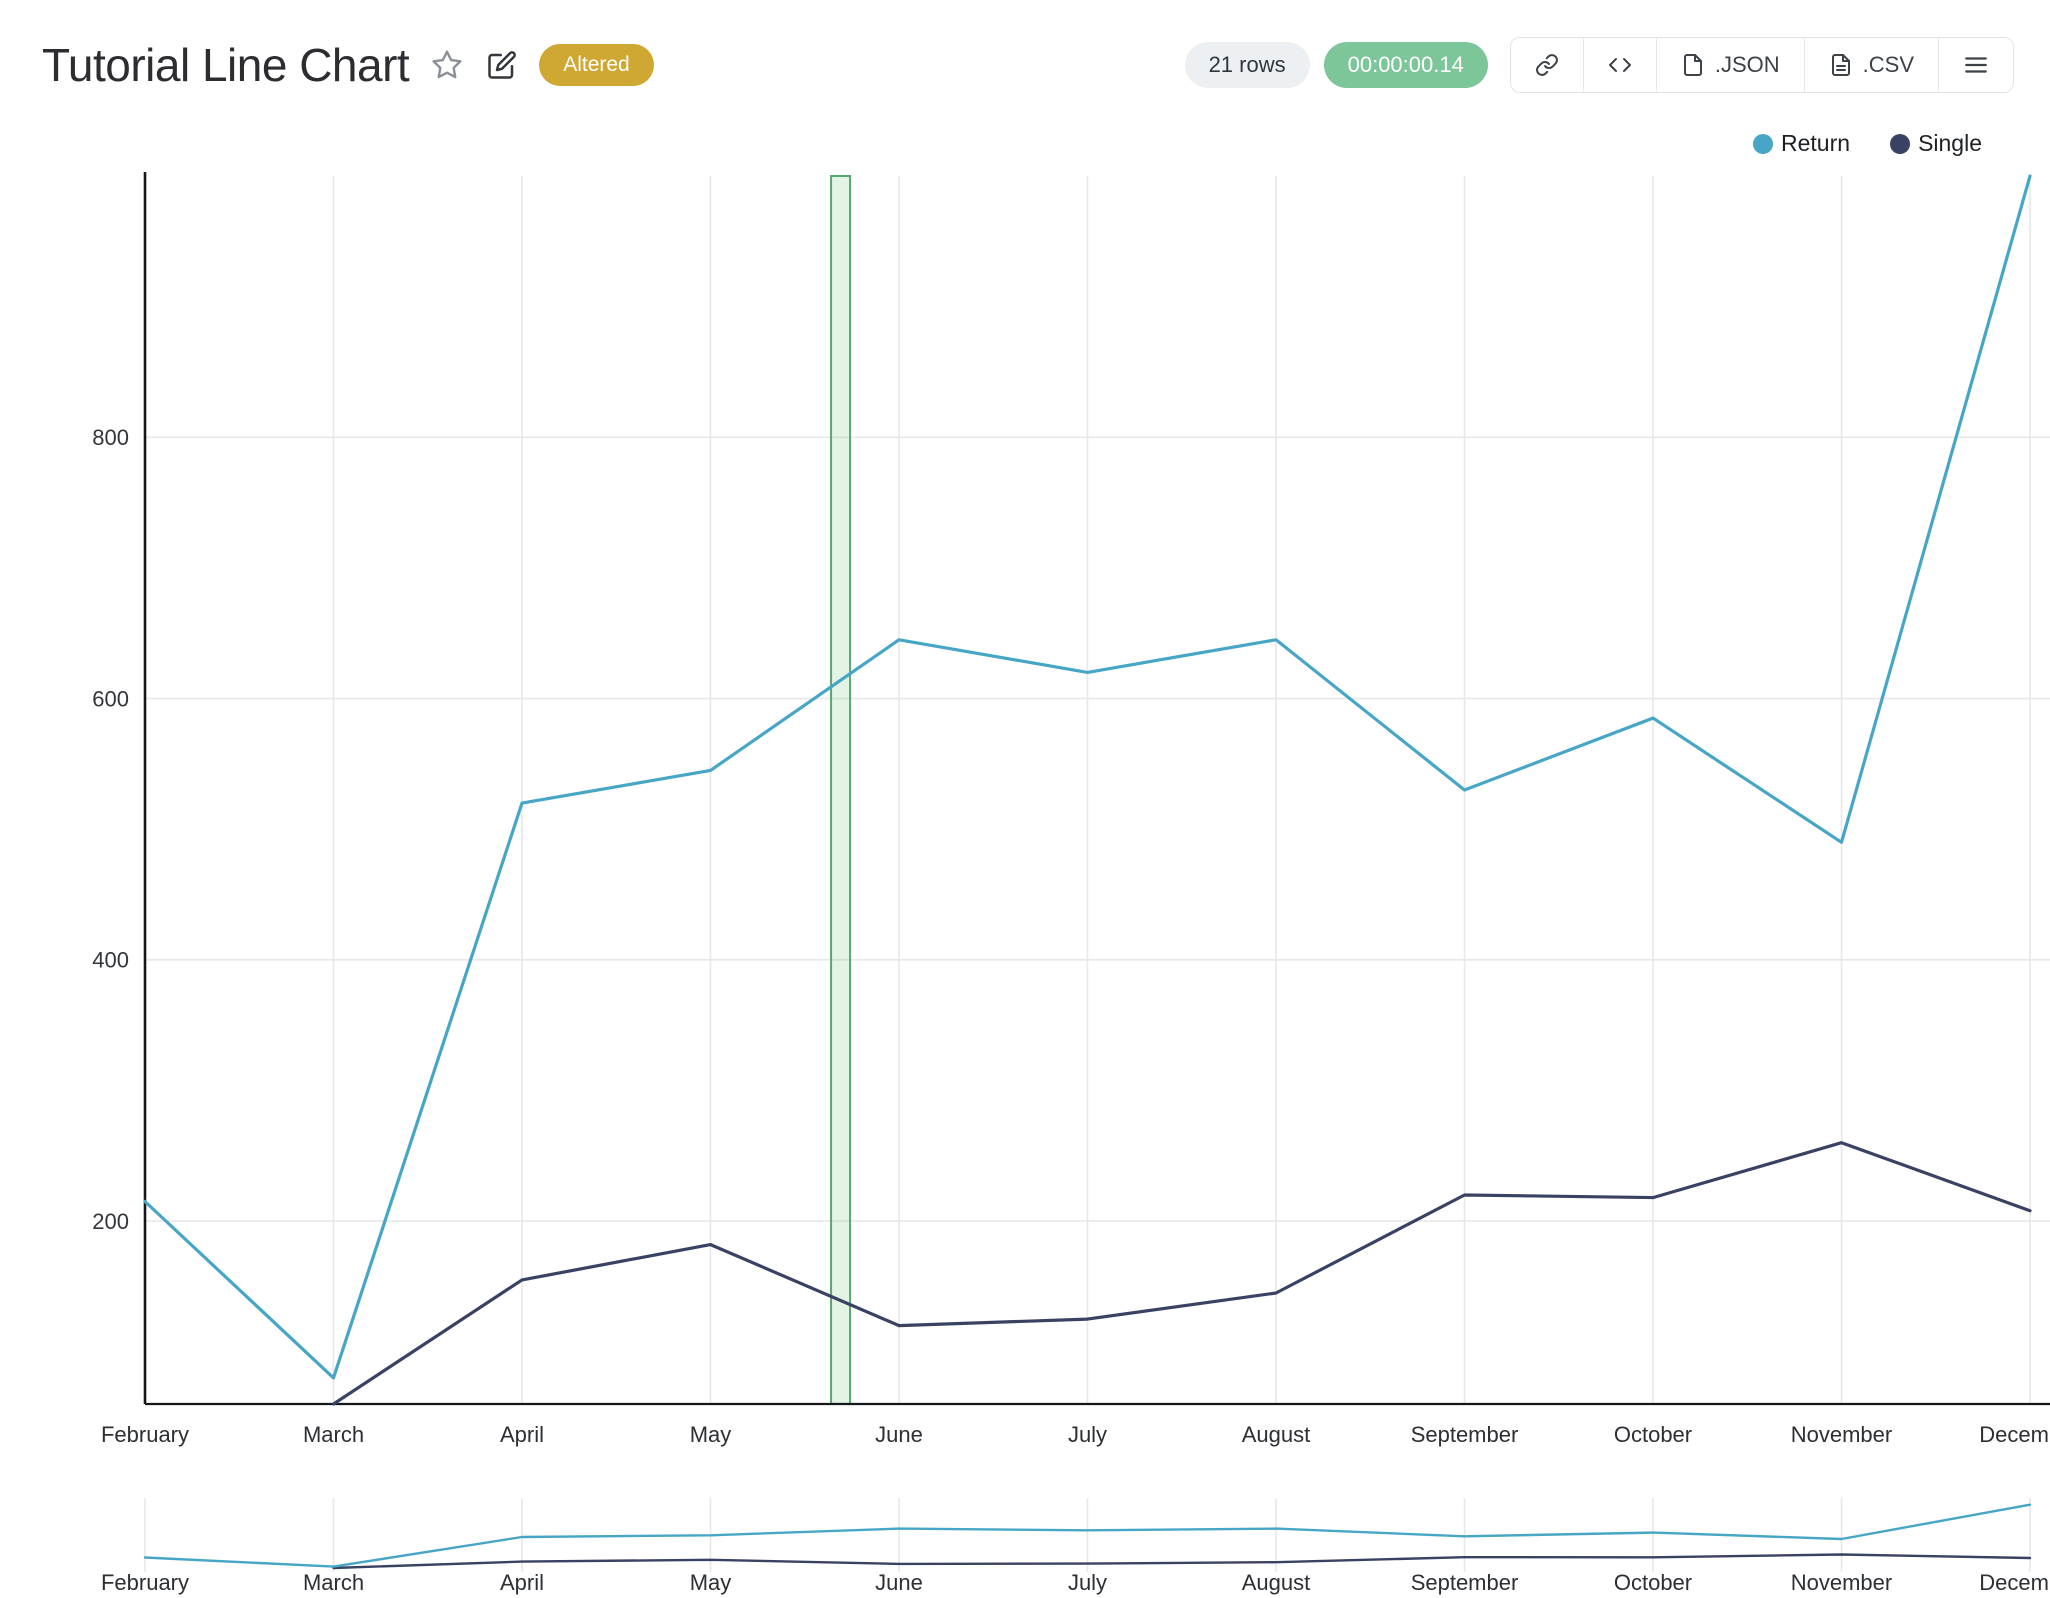 This screenshot has width=2050, height=1598. What do you see at coordinates (1276, 1434) in the screenshot?
I see `x-tick-label: August` at bounding box center [1276, 1434].